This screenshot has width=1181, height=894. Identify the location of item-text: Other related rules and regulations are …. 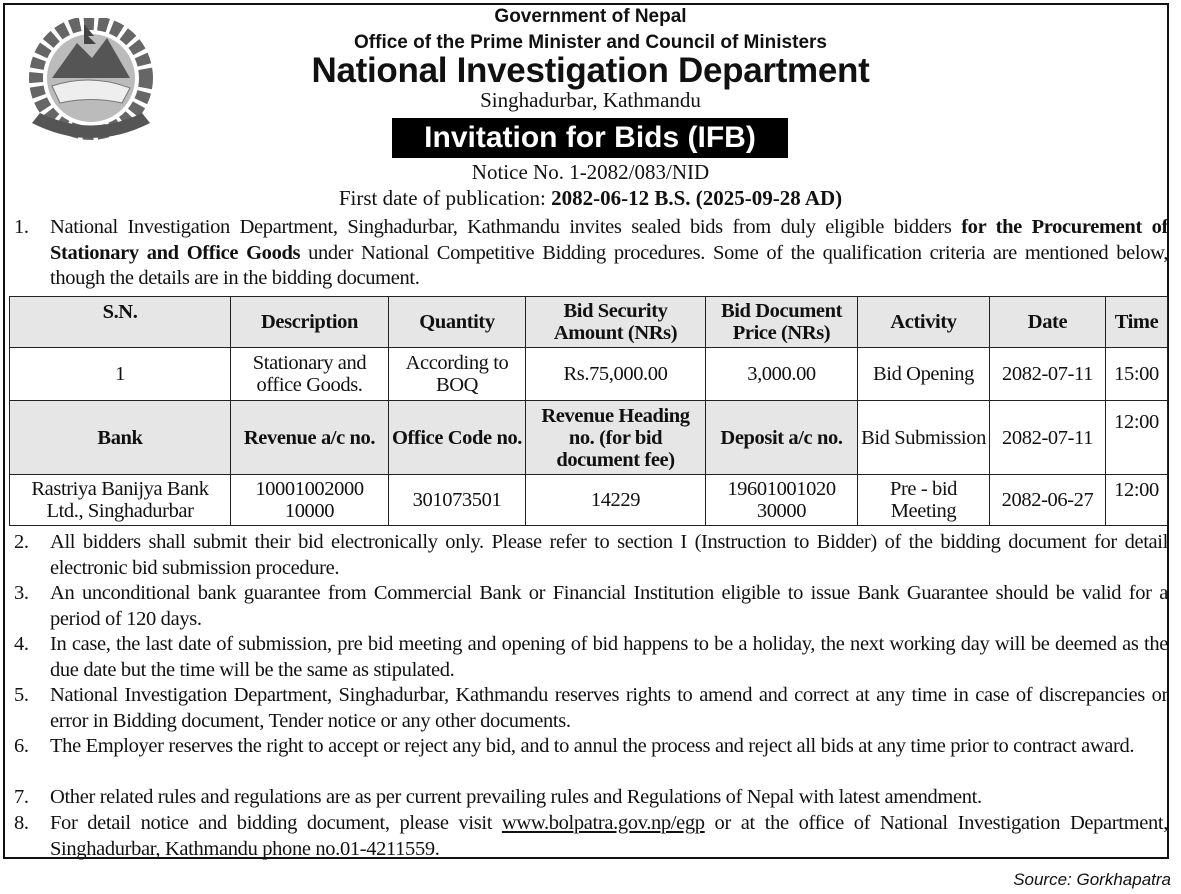
(516, 797).